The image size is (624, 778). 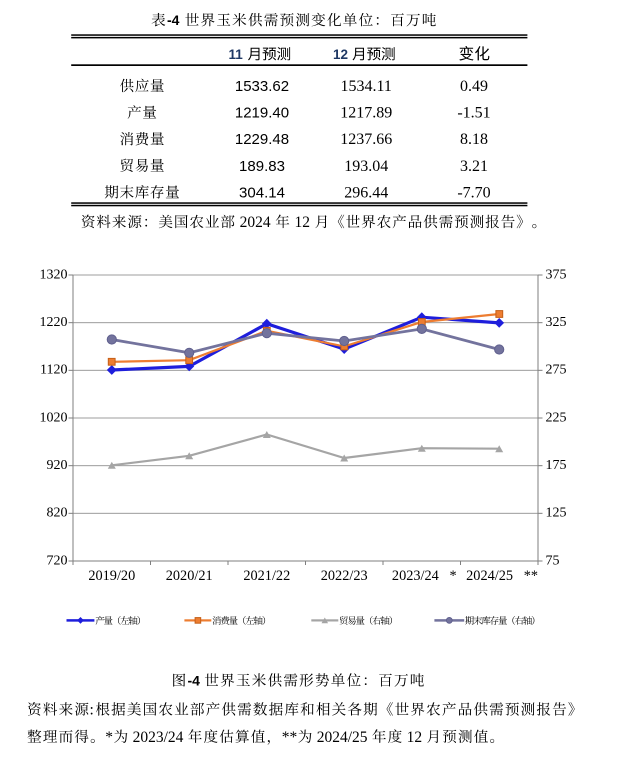 What do you see at coordinates (262, 139) in the screenshot?
I see `svg-text: 1229.48` at bounding box center [262, 139].